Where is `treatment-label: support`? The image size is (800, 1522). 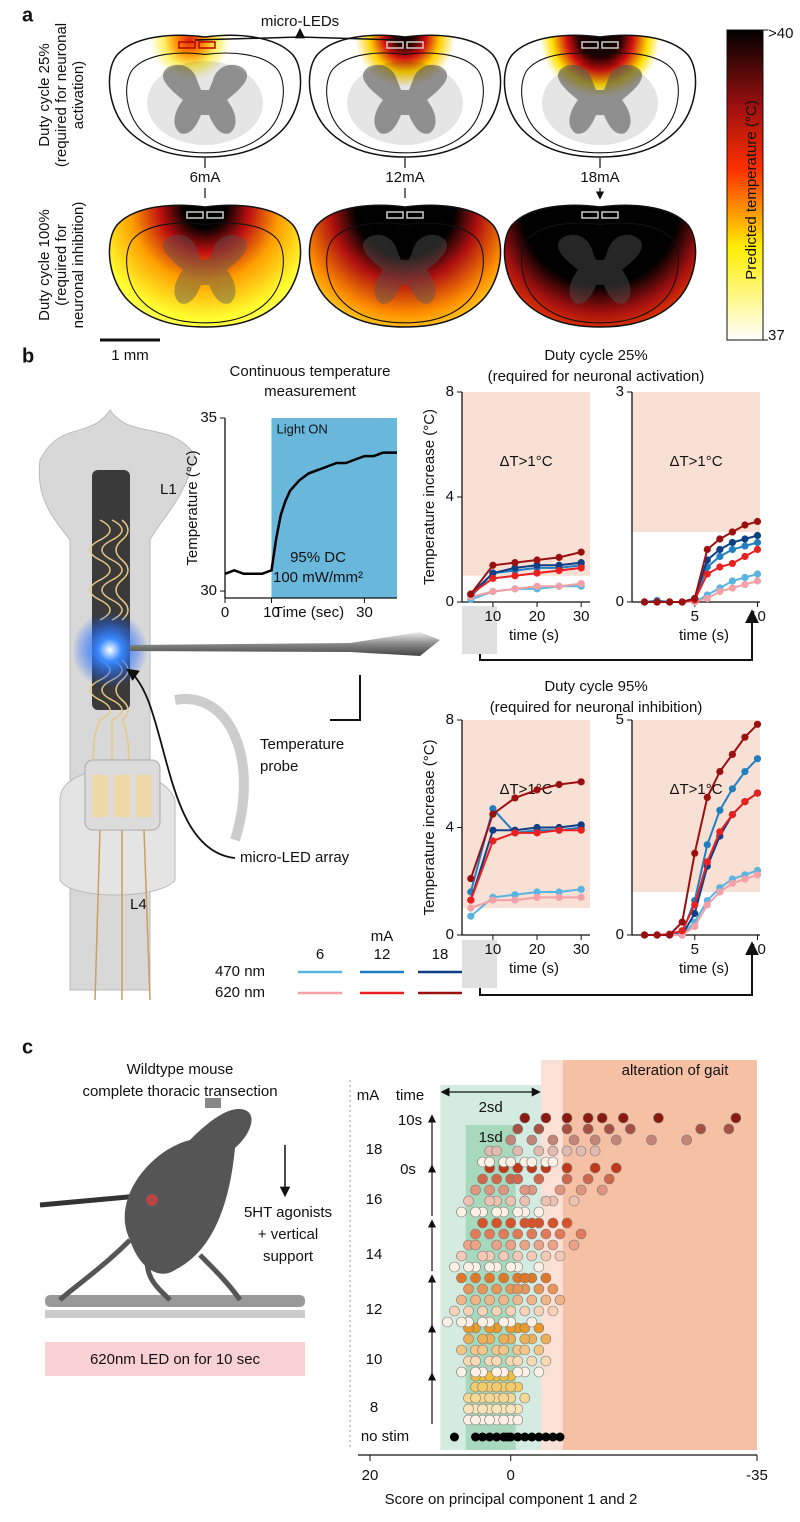 treatment-label: support is located at coordinates (288, 1256).